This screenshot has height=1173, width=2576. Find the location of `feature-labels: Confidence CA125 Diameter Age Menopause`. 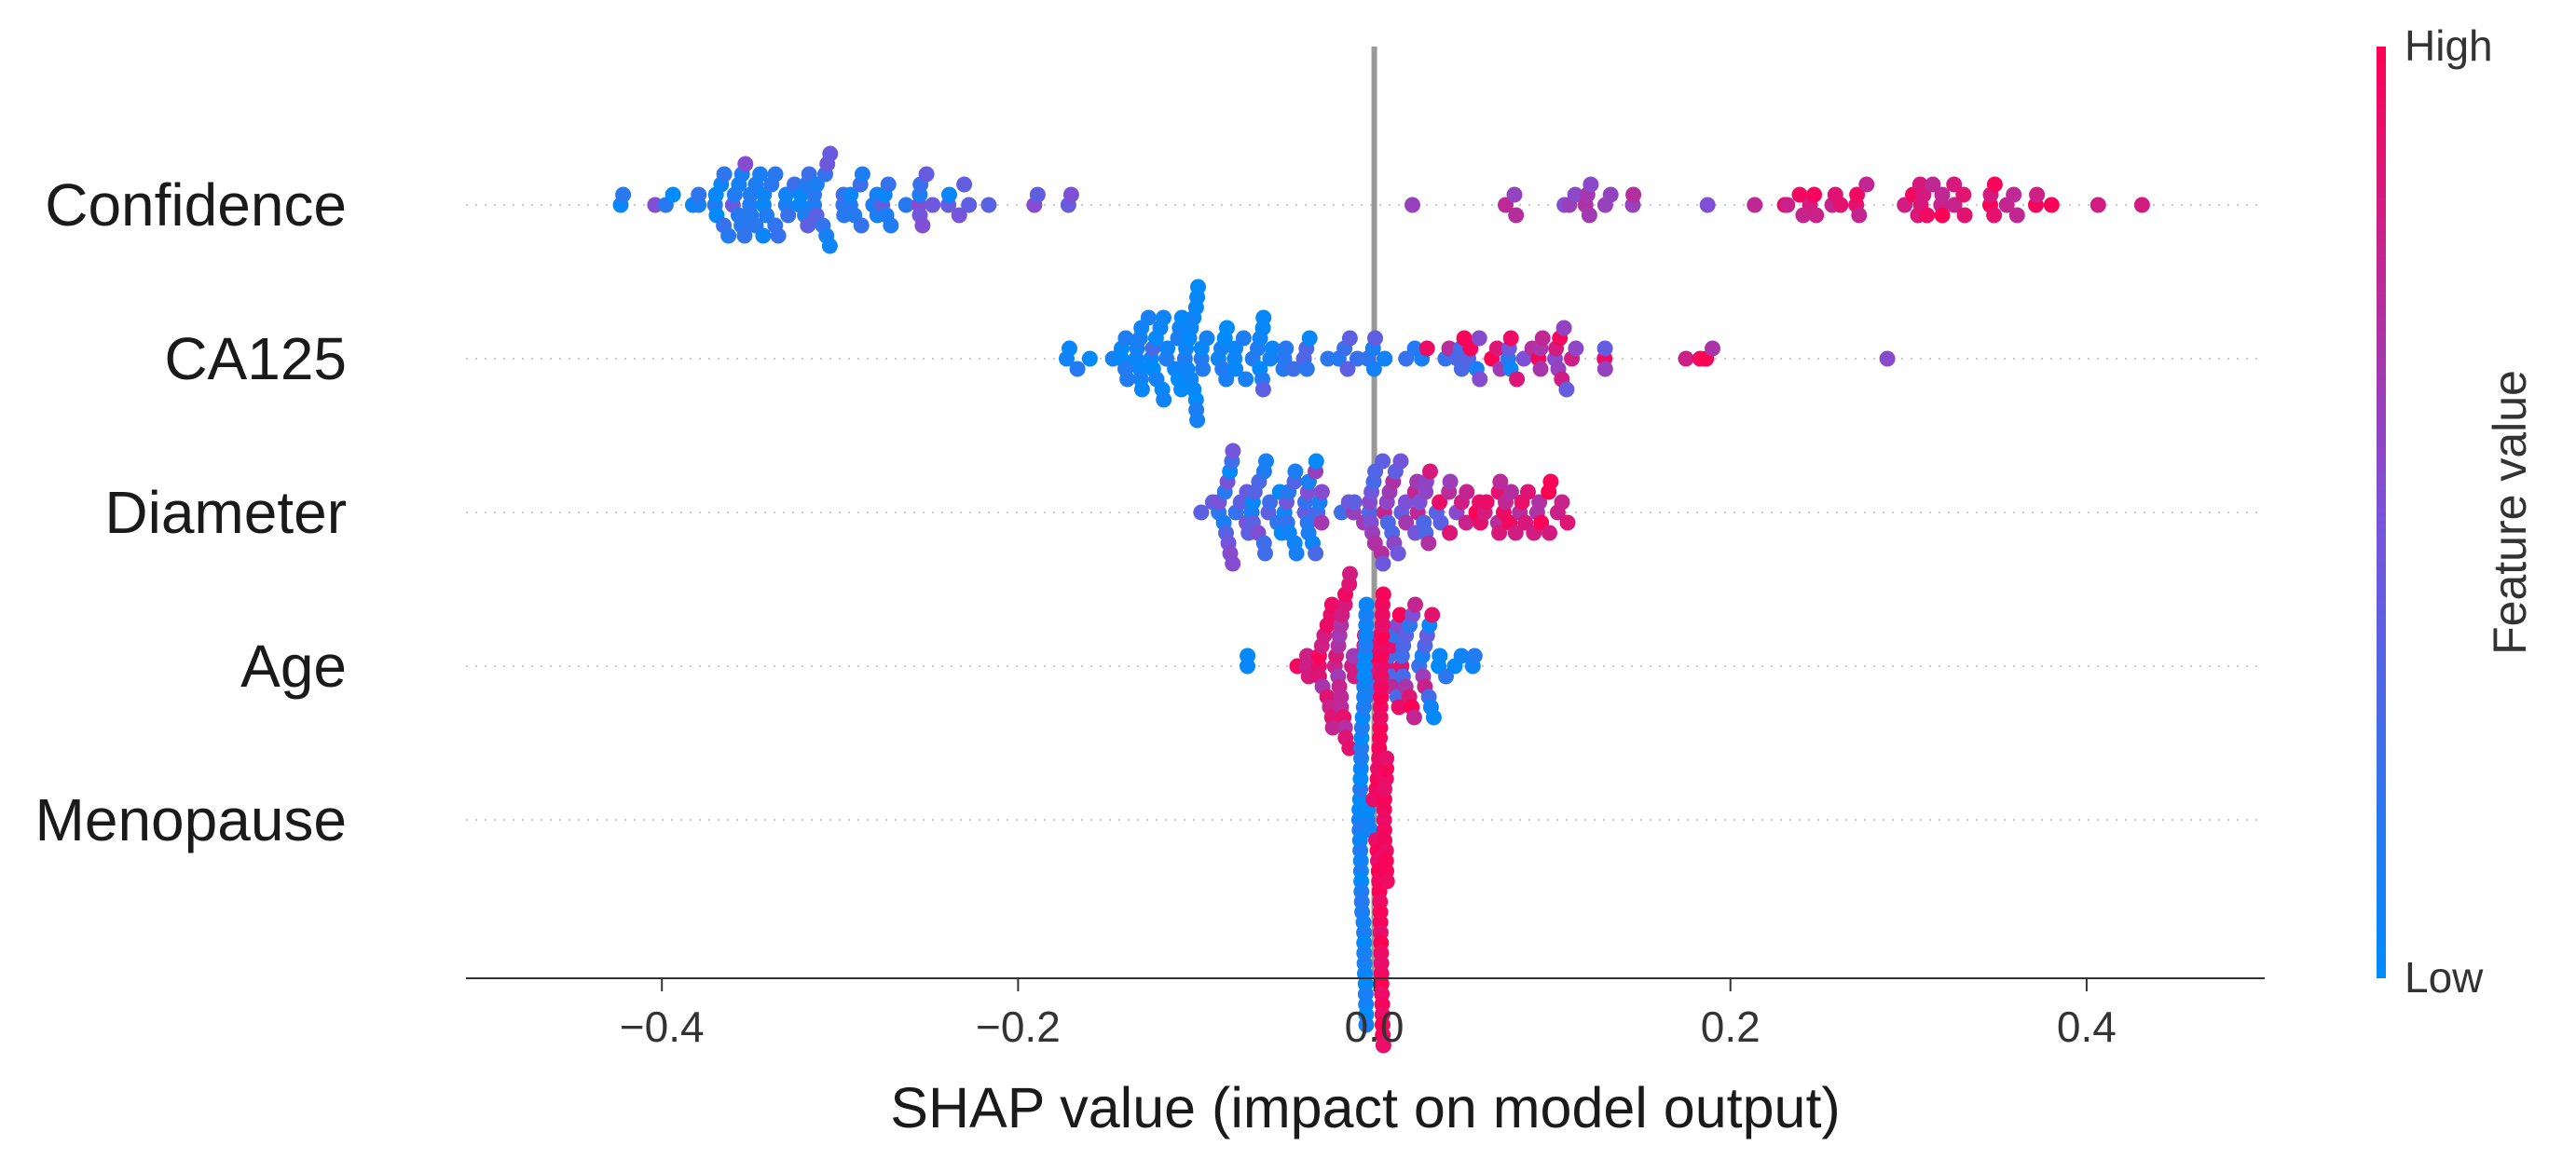

feature-labels: Confidence CA125 Diameter Age Menopause is located at coordinates (191, 512).